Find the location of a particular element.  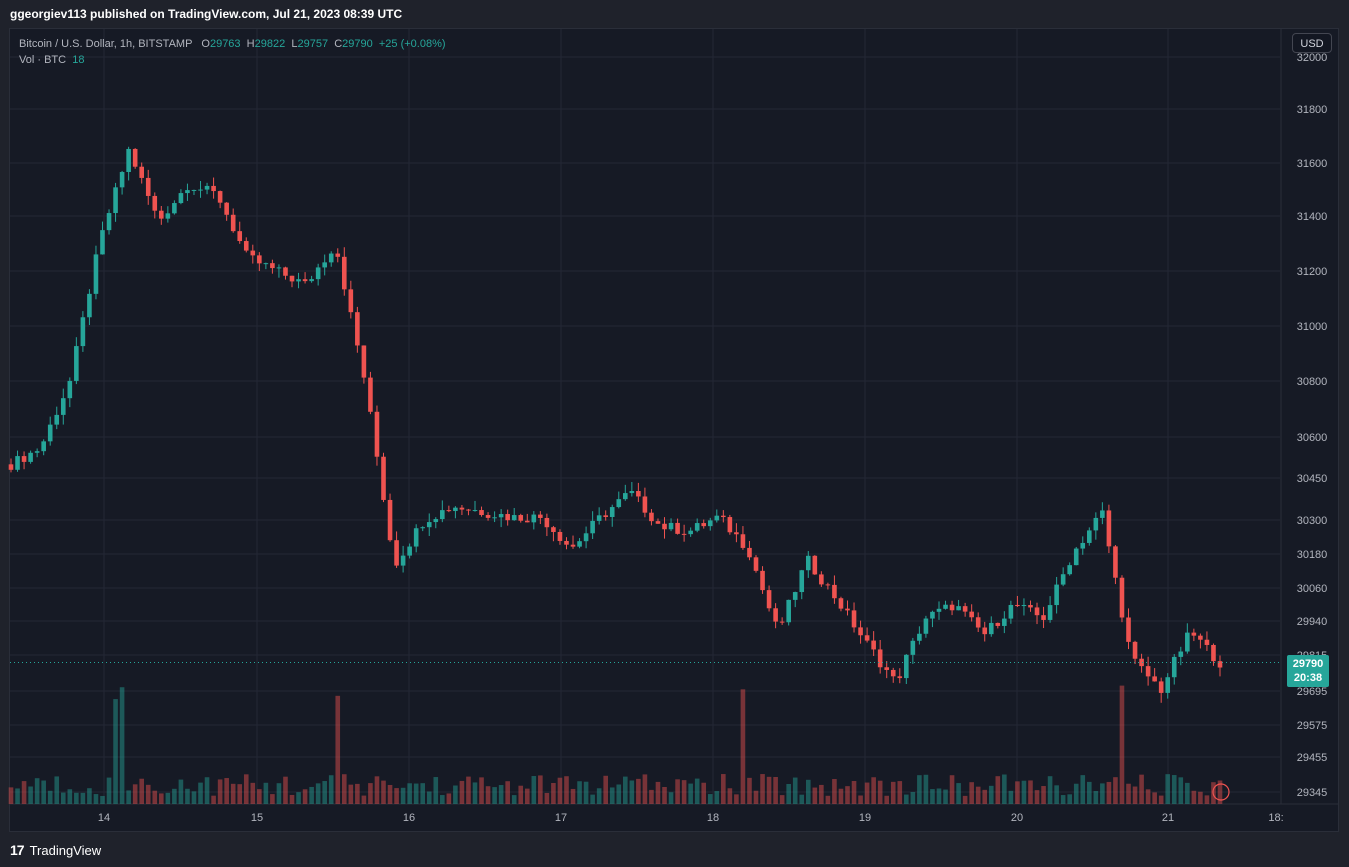

volume-value: 18 is located at coordinates (78, 60).